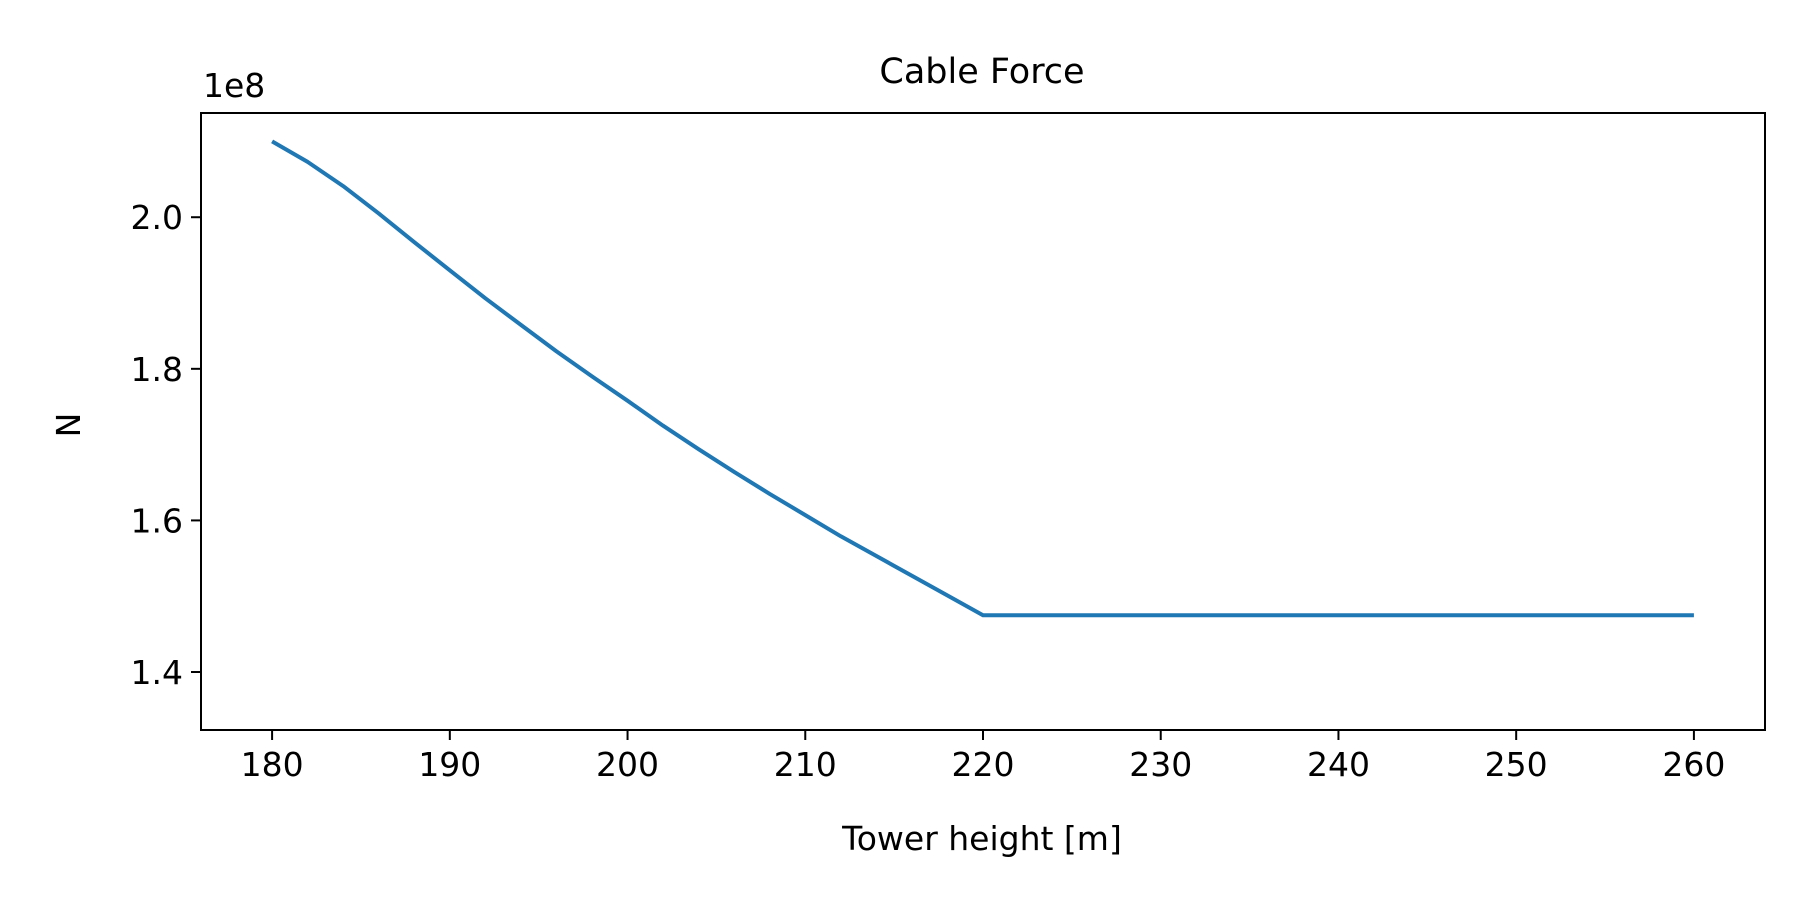 This screenshot has width=1800, height=900. I want to click on chart-title: Cable Force, so click(981, 72).